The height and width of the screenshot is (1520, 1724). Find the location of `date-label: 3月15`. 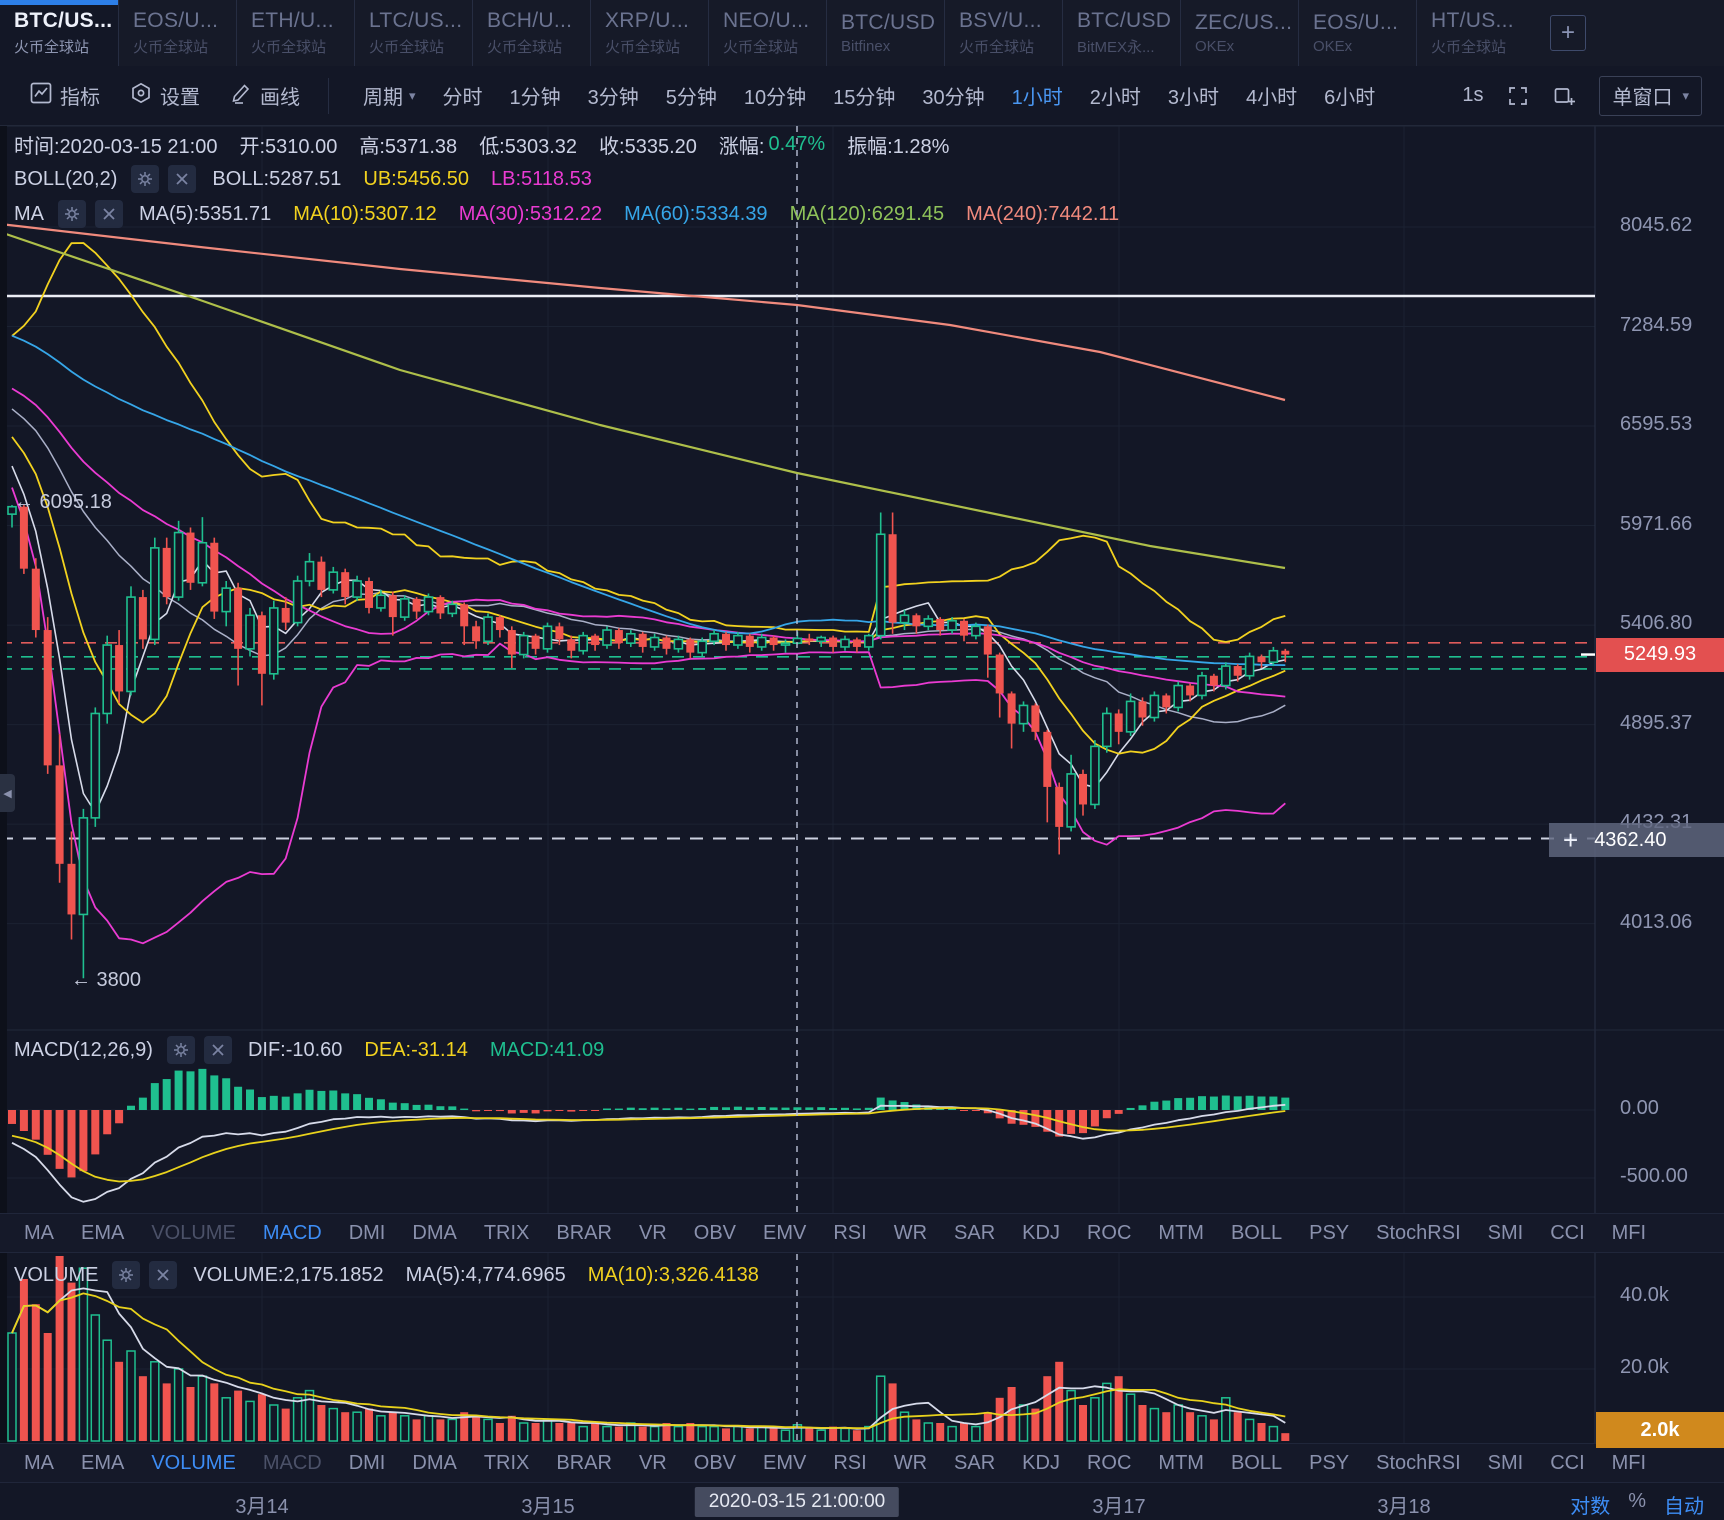

date-label: 3月15 is located at coordinates (548, 1507).